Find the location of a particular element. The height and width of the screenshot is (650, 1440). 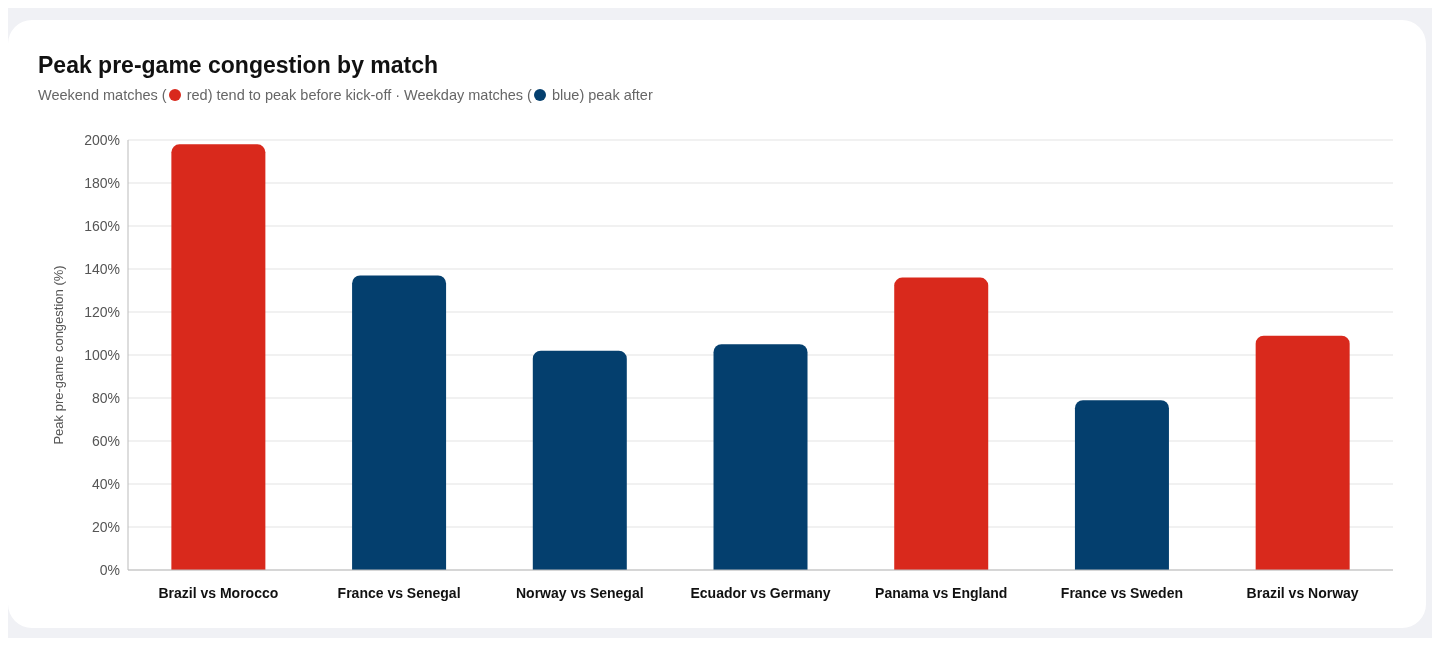

y-tick-label: 200% is located at coordinates (102, 139).